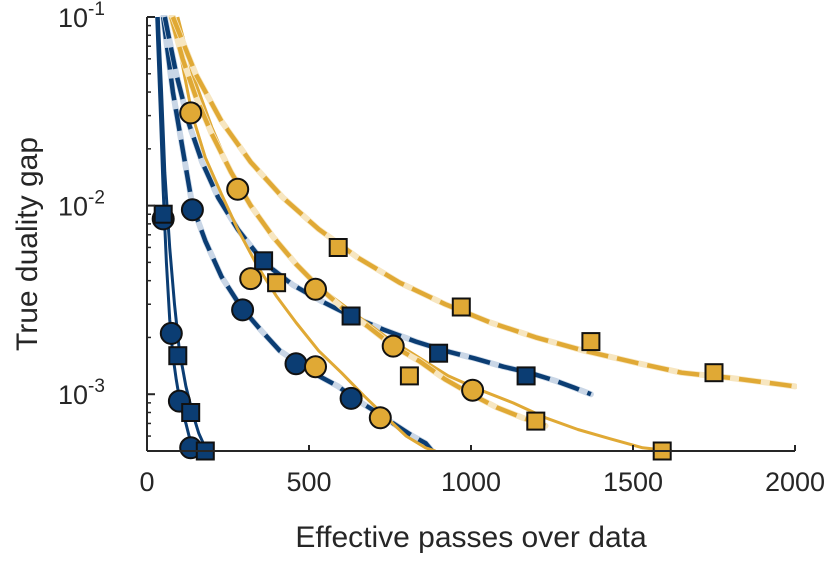  Describe the element at coordinates (795, 482) in the screenshot. I see `x-tick-label: 2000` at that location.